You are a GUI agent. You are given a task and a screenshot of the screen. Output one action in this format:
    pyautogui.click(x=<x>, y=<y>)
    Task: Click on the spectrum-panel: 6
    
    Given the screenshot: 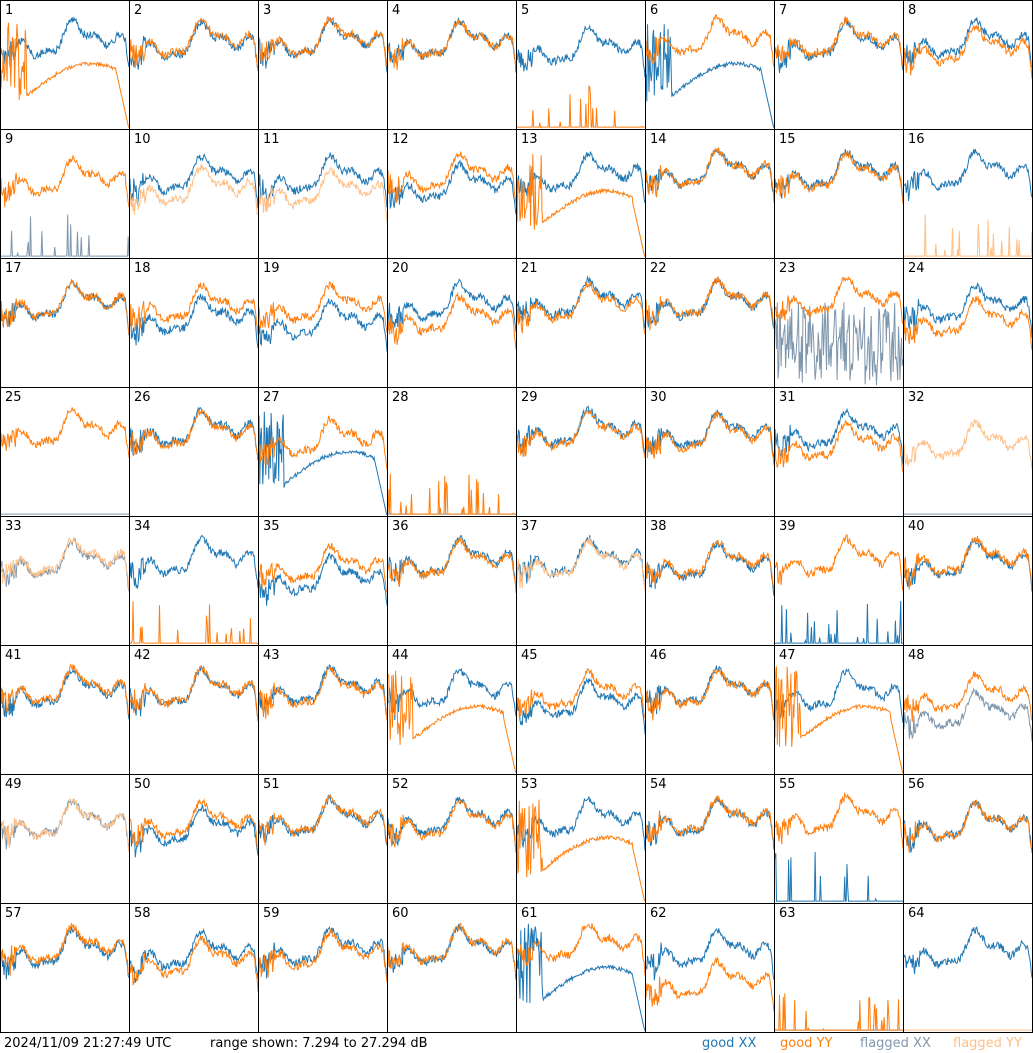 What is the action you would take?
    pyautogui.click(x=709, y=64)
    